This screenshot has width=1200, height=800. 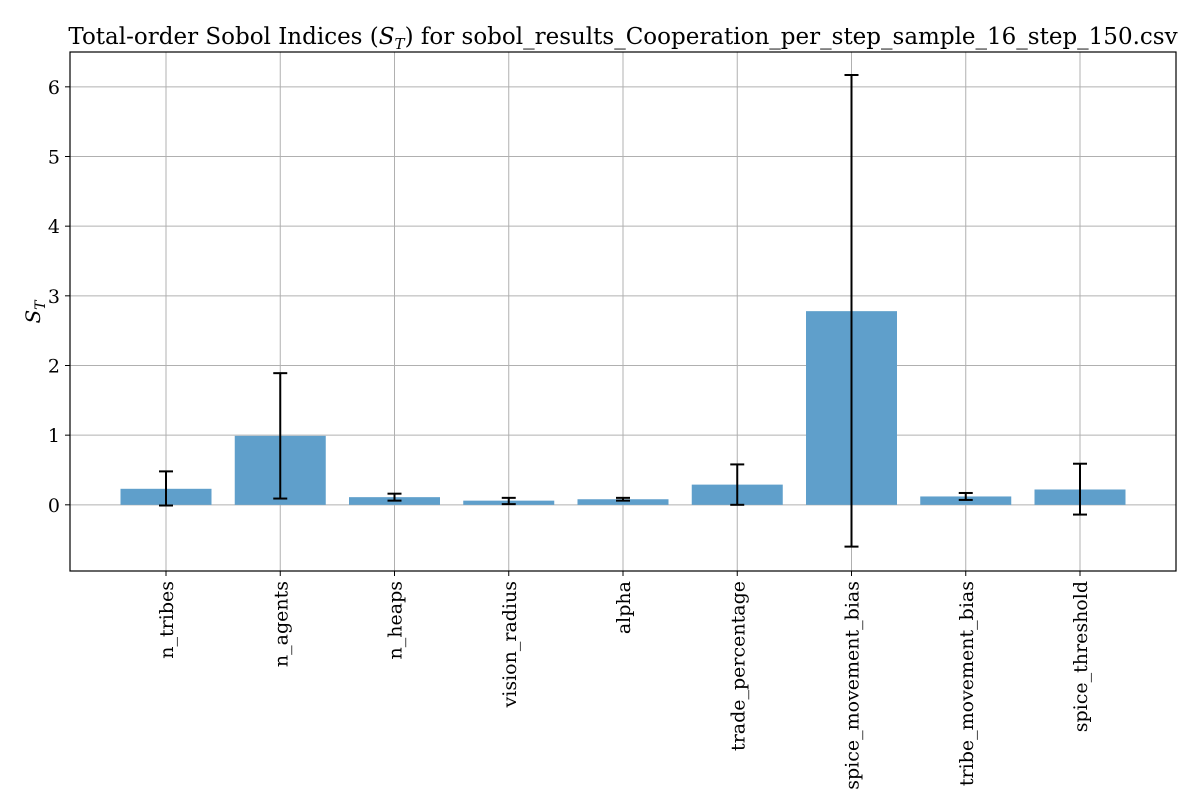 What do you see at coordinates (400, 44) in the screenshot?
I see `title-subscript: T` at bounding box center [400, 44].